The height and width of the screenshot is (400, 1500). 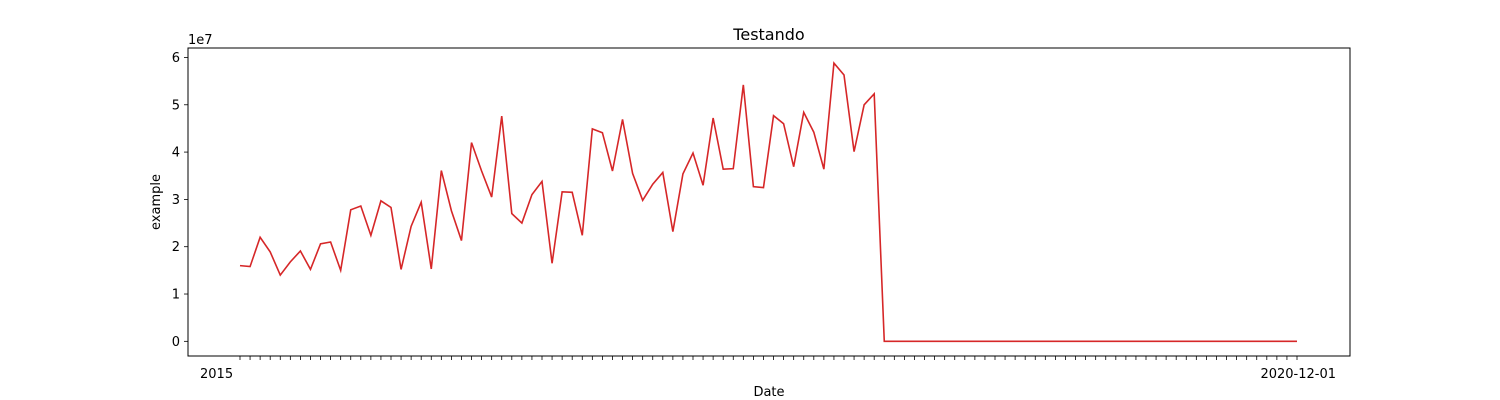 I want to click on x-tick-label-last: 2020-12-01, so click(x=1298, y=374).